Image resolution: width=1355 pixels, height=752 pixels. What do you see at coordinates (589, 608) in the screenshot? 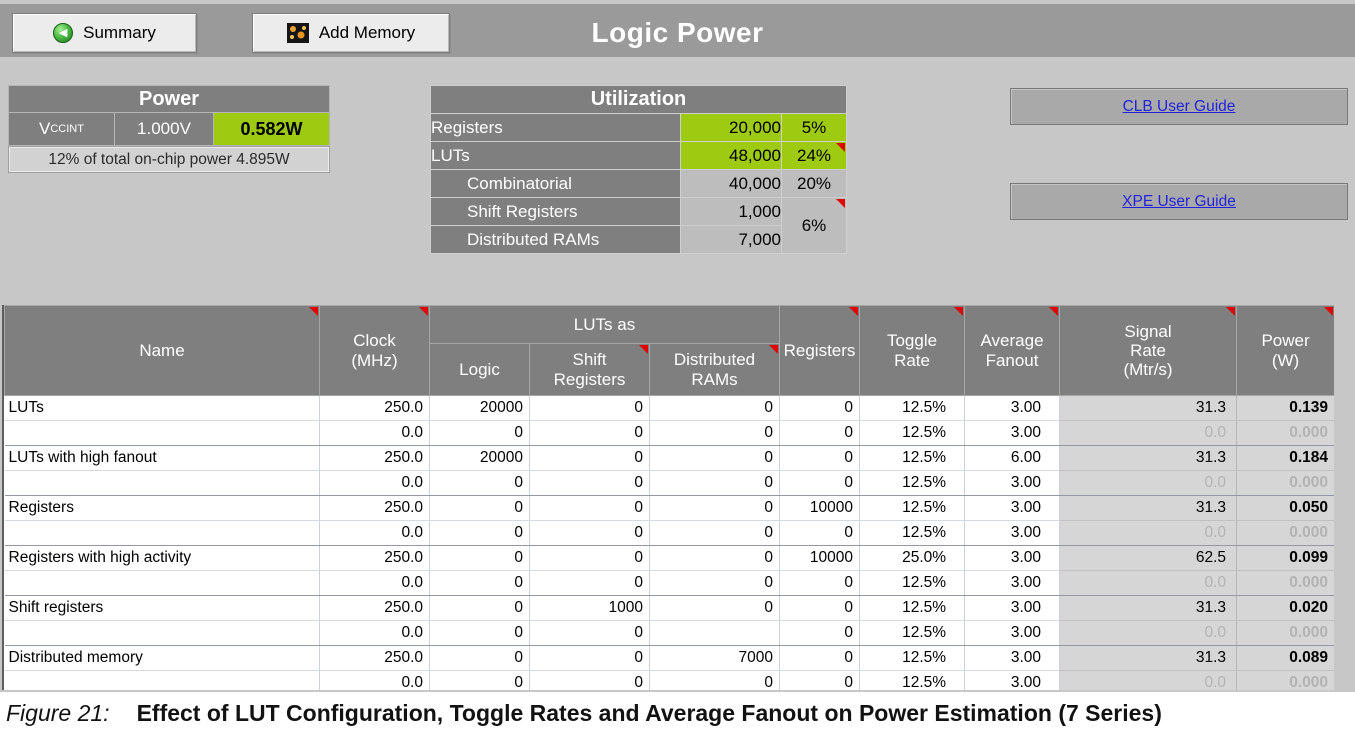
I see `cell-shift: 1000` at bounding box center [589, 608].